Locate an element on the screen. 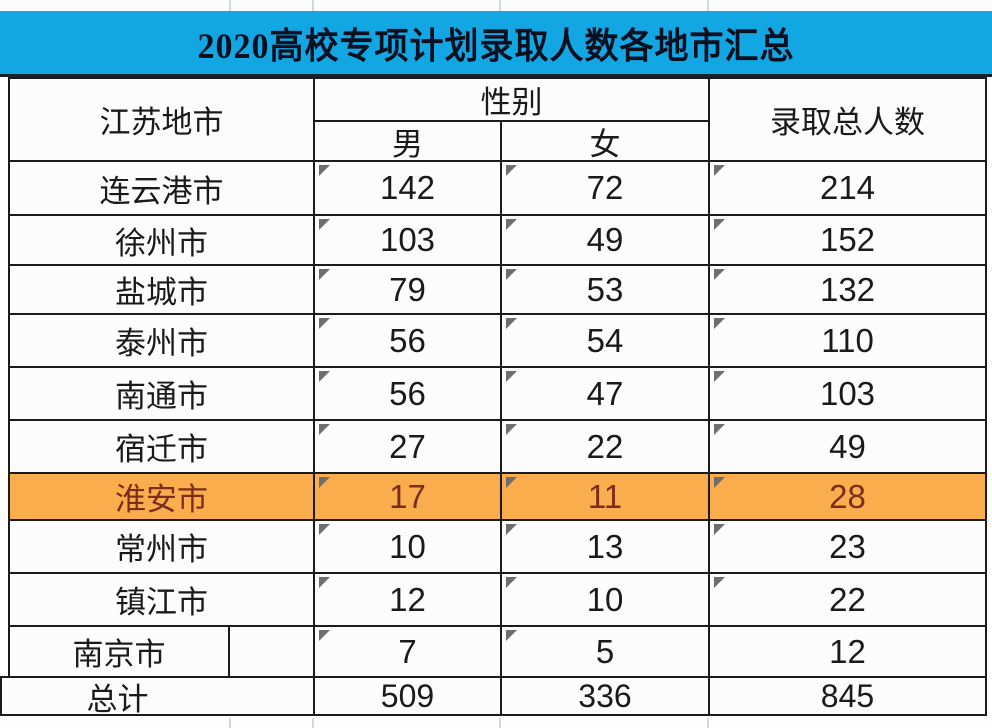 This screenshot has width=992, height=728. header-text: 男 is located at coordinates (407, 144).